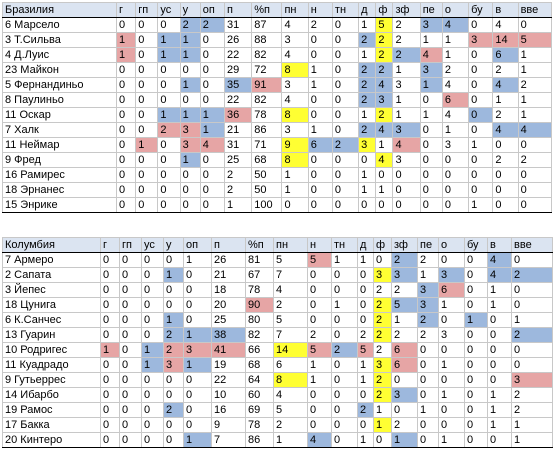  Describe the element at coordinates (59, 10) in the screenshot. I see `team-name: Бразилия` at that location.